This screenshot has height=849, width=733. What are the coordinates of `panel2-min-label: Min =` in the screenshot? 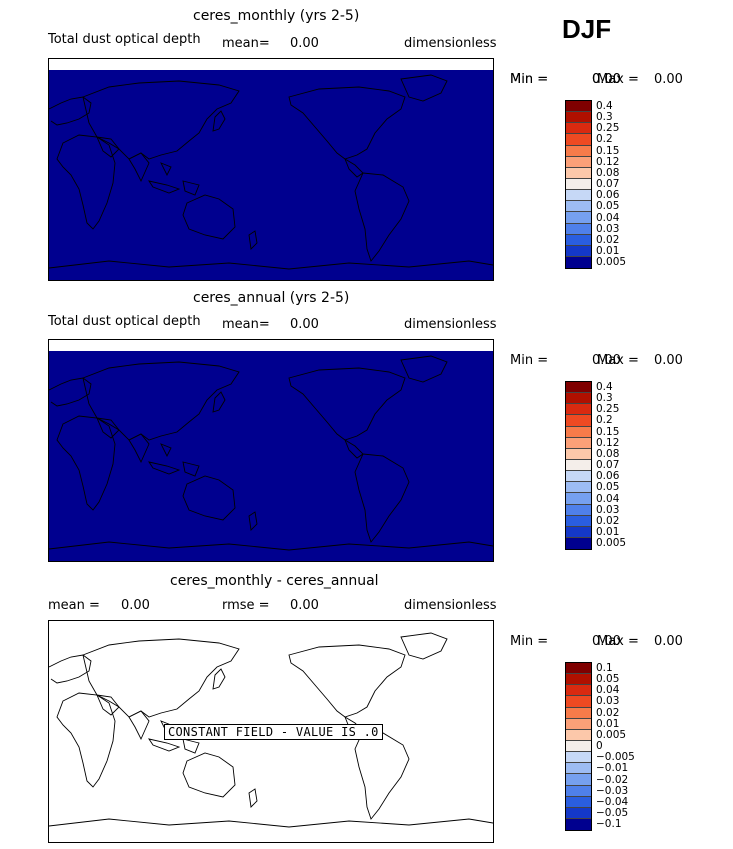 It's located at (529, 360).